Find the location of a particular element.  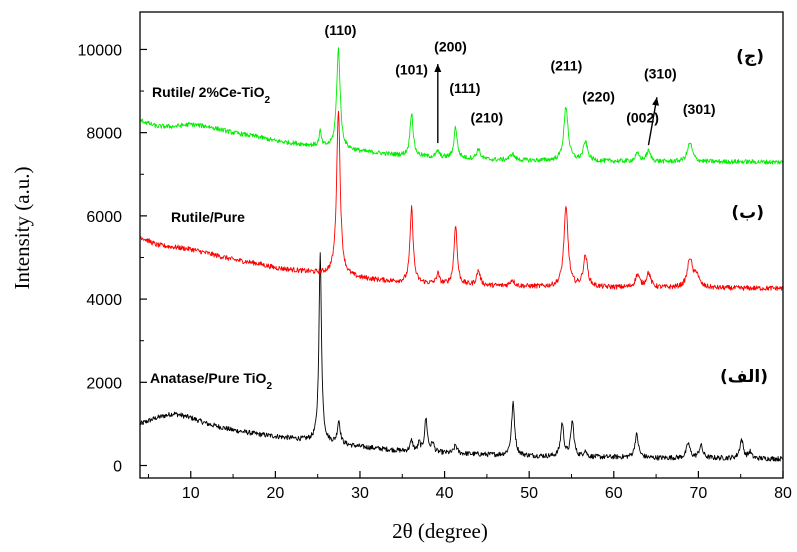

y-axis-title: Intensity (a.u.) is located at coordinates (22, 227).